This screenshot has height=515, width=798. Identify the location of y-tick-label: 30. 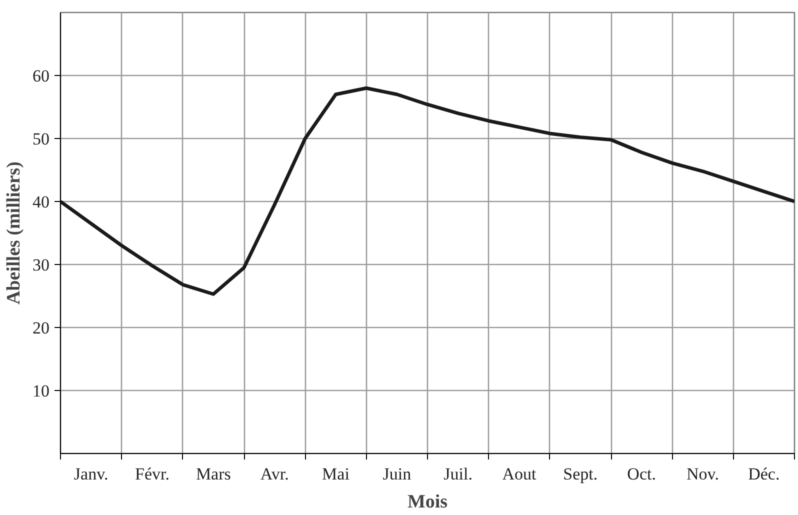
(41, 265).